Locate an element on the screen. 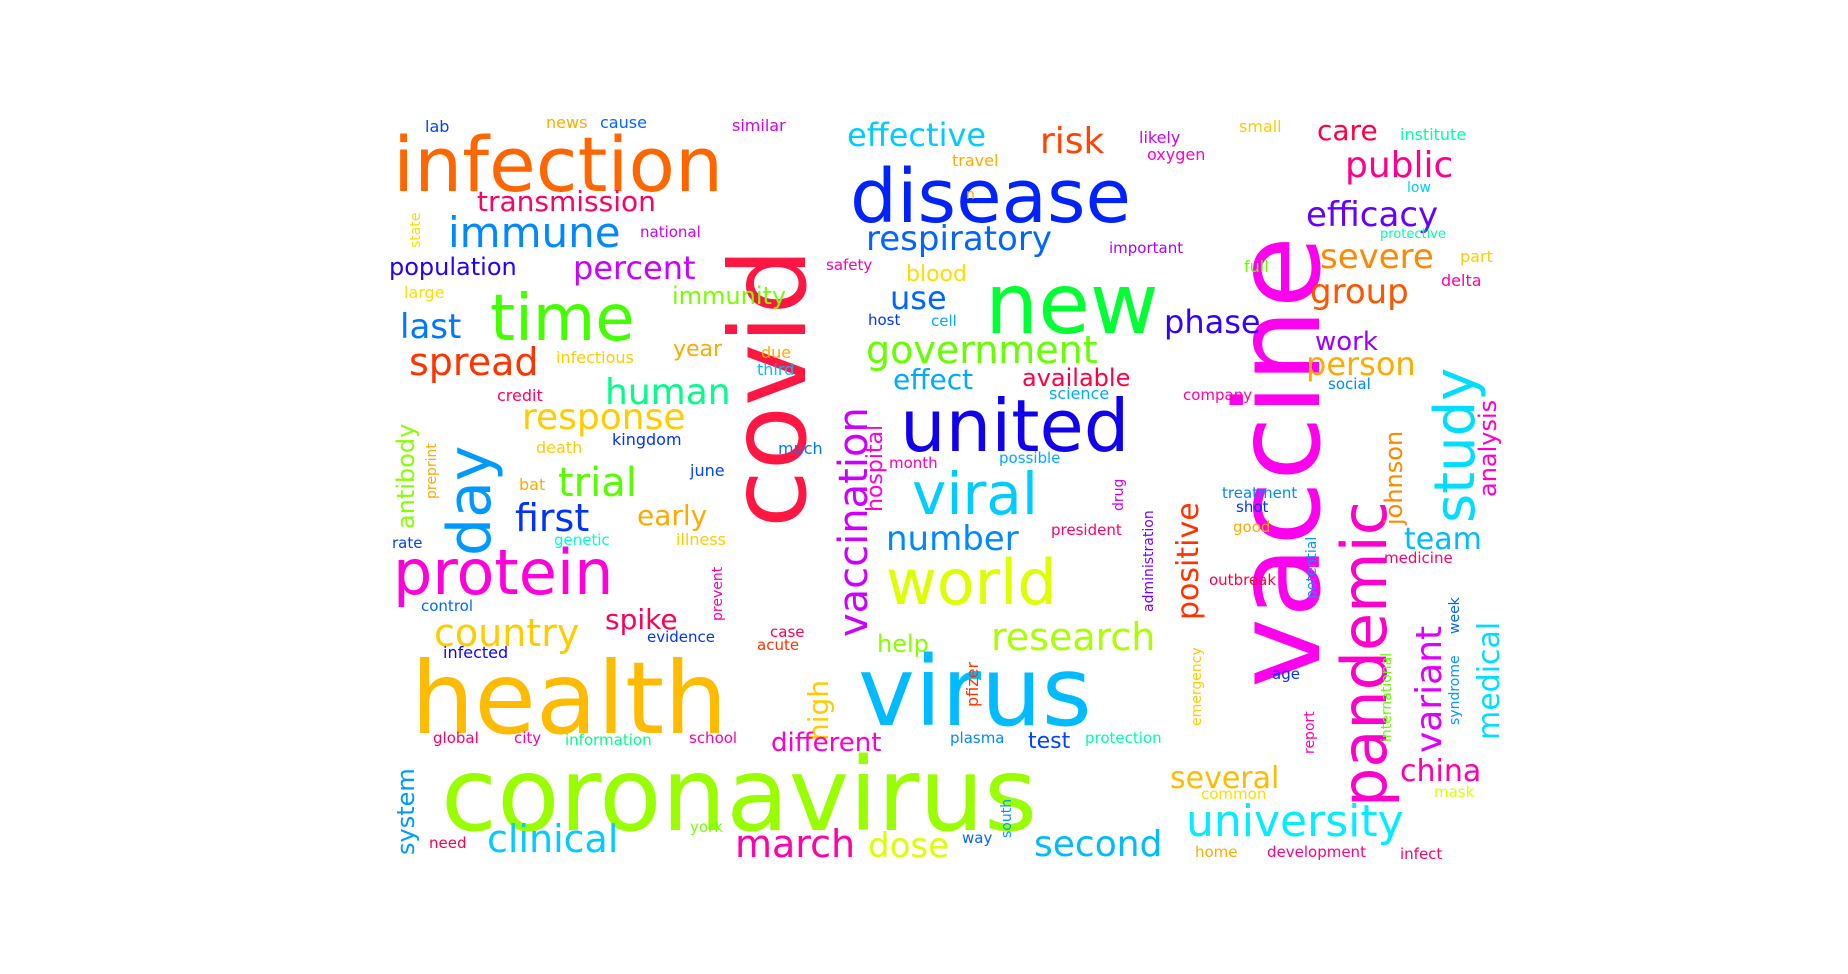  word-last: last is located at coordinates (431, 327).